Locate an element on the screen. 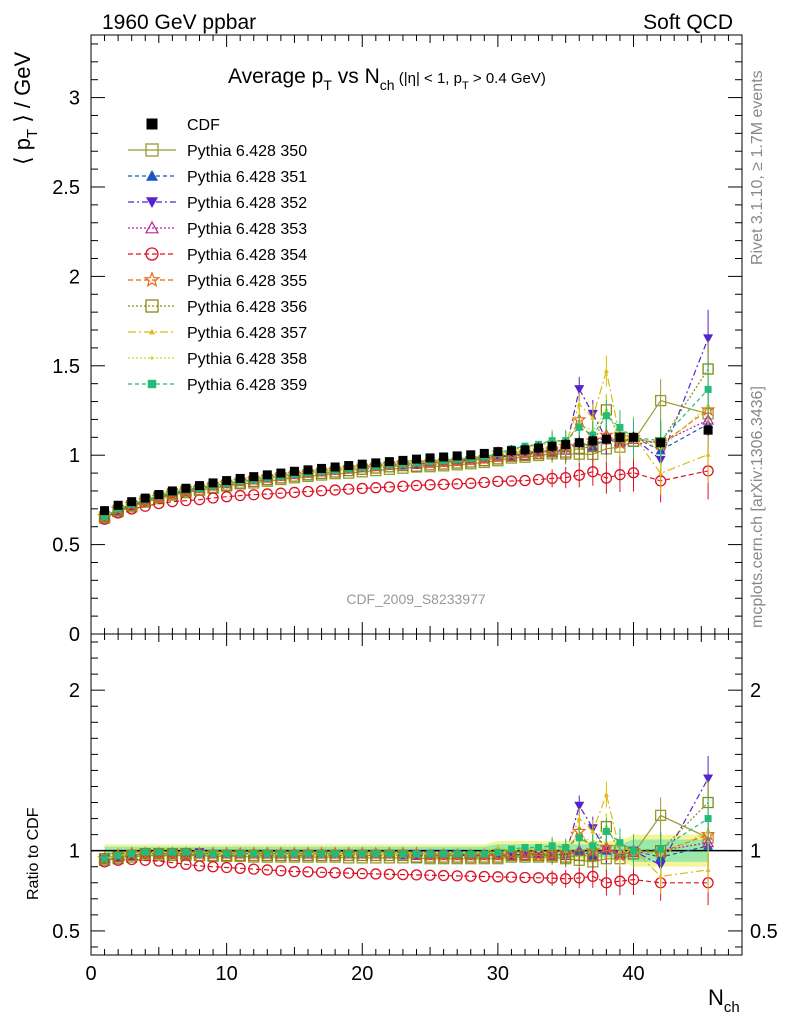  ratio-panel-series is located at coordinates (406, 830).